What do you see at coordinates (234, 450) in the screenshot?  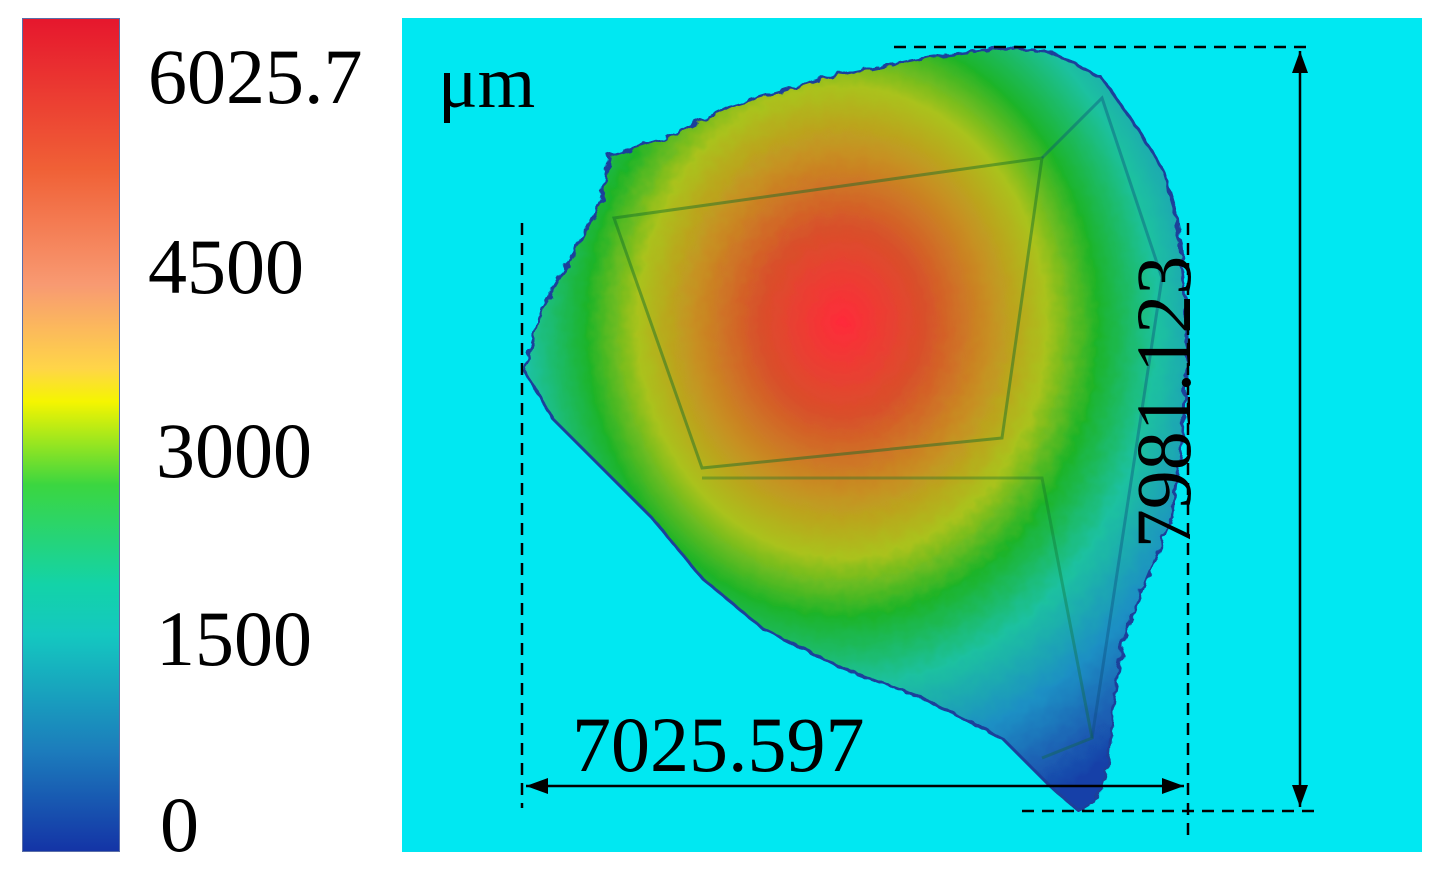 I see `scale-tick-3000: 3000` at bounding box center [234, 450].